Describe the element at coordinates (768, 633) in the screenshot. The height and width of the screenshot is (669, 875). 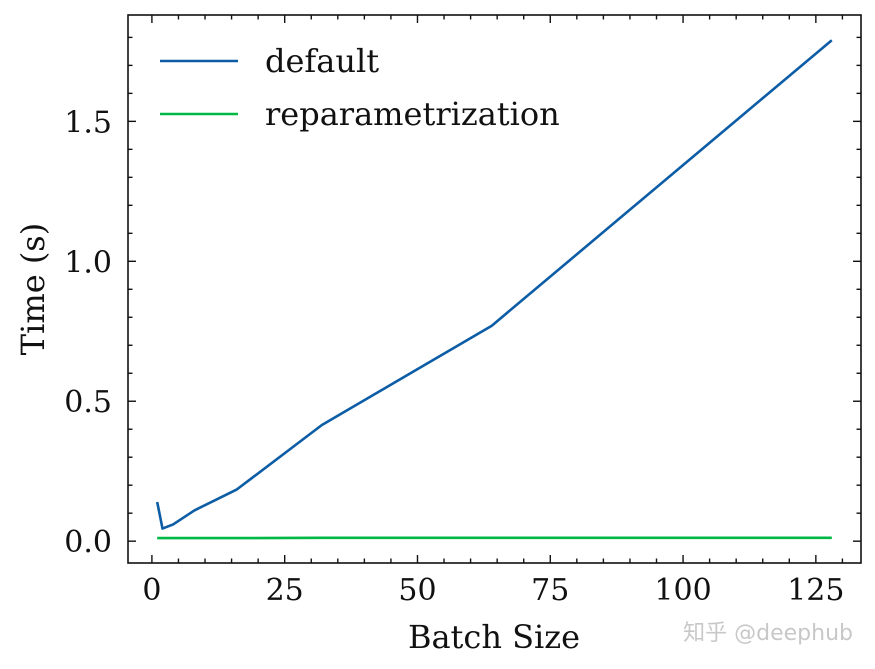
I see `watermark: 知乎 @deephub` at that location.